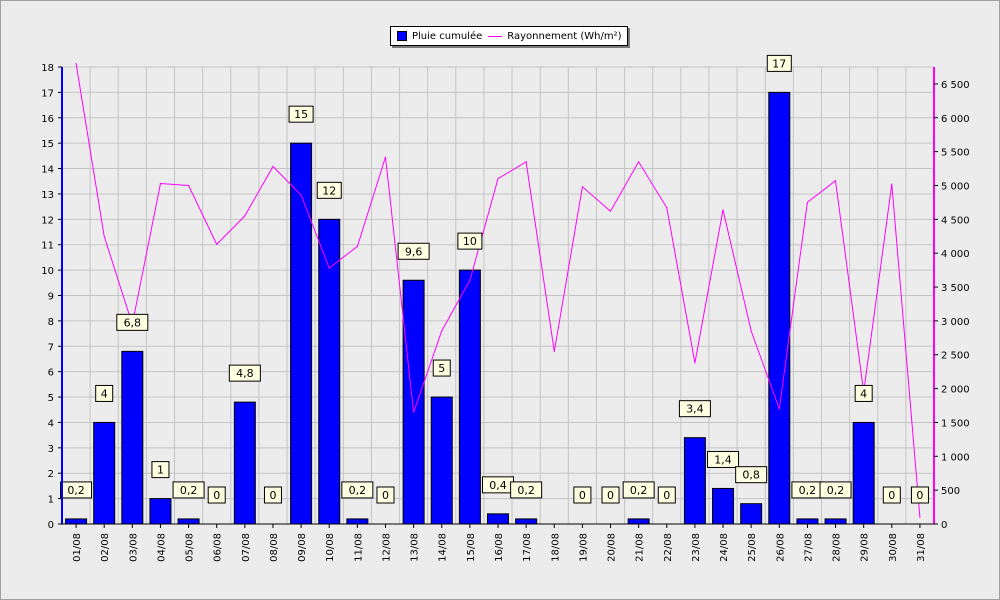 The height and width of the screenshot is (600, 1000). Describe the element at coordinates (955, 186) in the screenshot. I see `right-tick-label: 5 000` at that location.